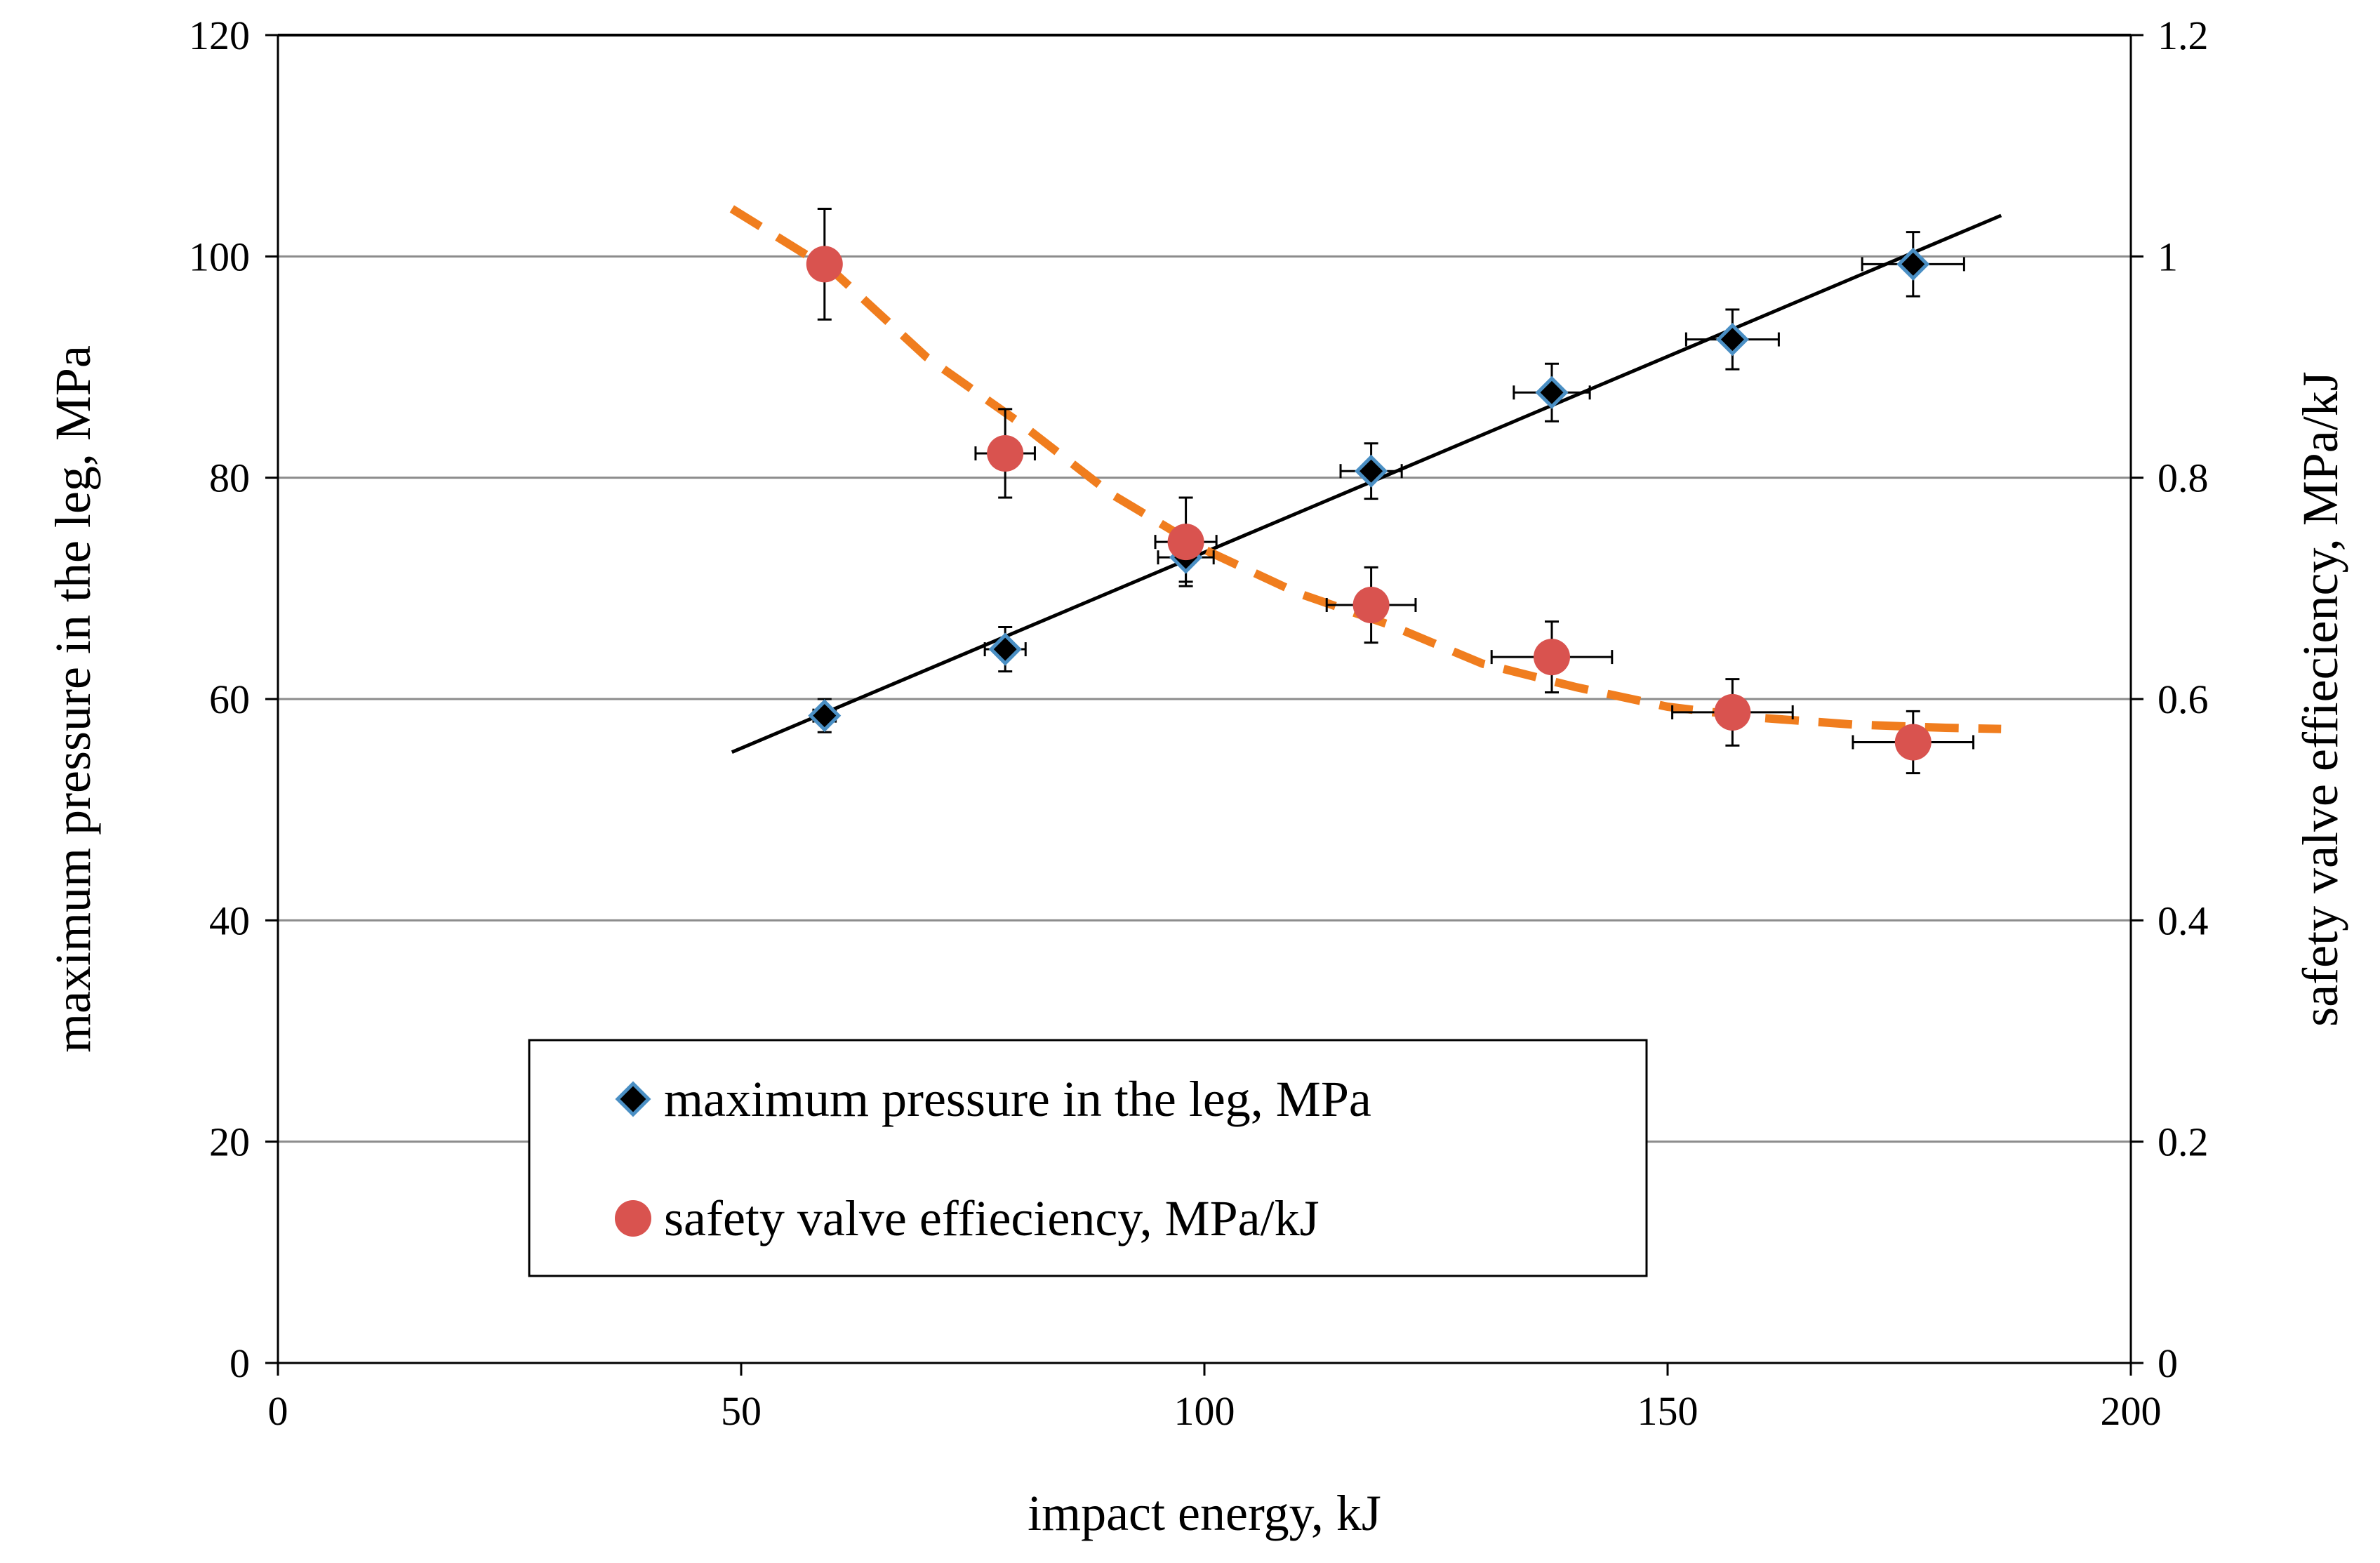 The height and width of the screenshot is (1563, 2380). What do you see at coordinates (2168, 1363) in the screenshot?
I see `y-right-tick-label: 0` at bounding box center [2168, 1363].